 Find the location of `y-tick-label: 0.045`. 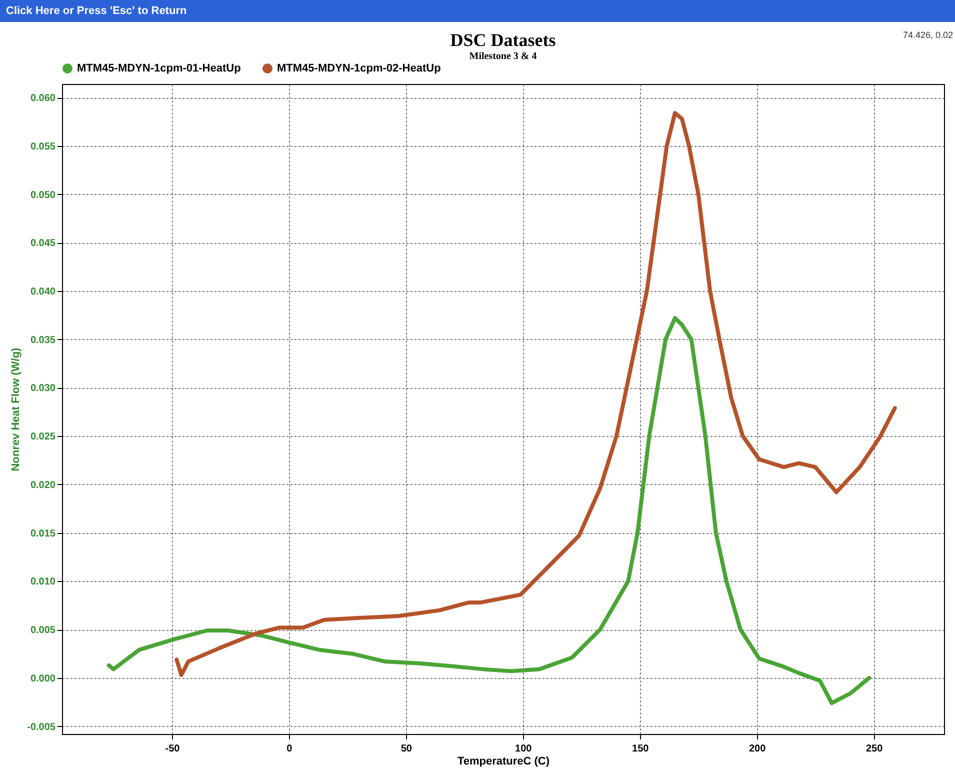

y-tick-label: 0.045 is located at coordinates (43, 244).